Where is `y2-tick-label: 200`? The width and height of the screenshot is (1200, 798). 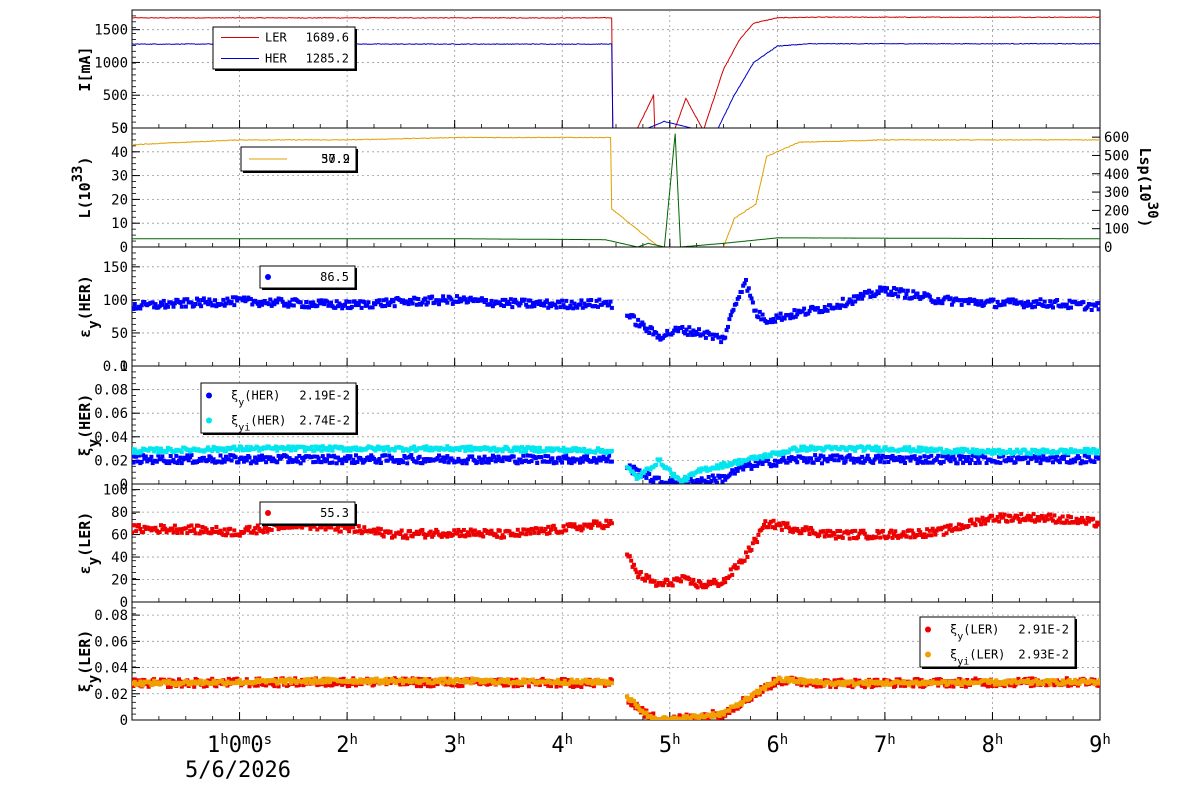
y2-tick-label: 200 is located at coordinates (1116, 211).